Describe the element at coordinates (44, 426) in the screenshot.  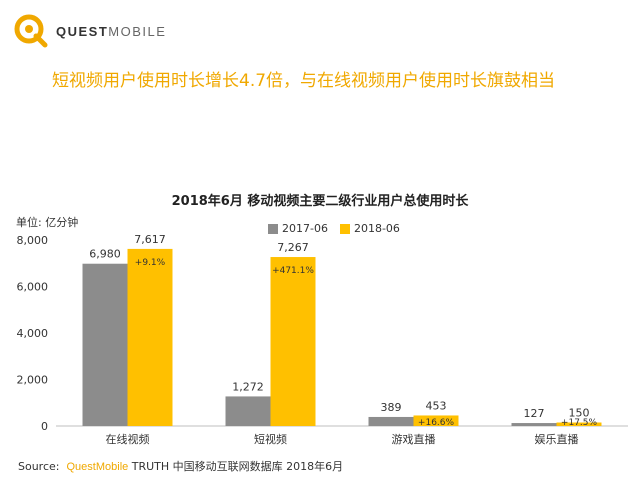
I see `y-tick-label: 0` at that location.